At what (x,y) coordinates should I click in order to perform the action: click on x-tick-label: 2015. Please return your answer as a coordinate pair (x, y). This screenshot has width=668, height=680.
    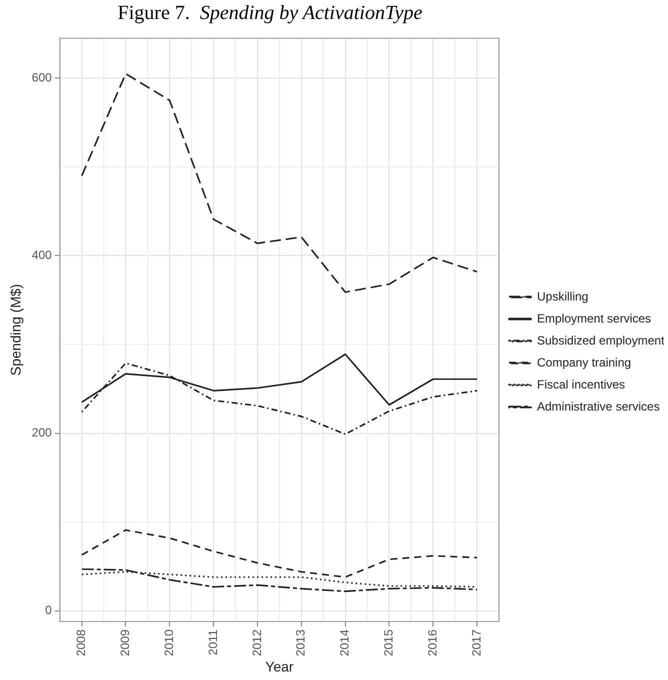
    Looking at the image, I should click on (389, 642).